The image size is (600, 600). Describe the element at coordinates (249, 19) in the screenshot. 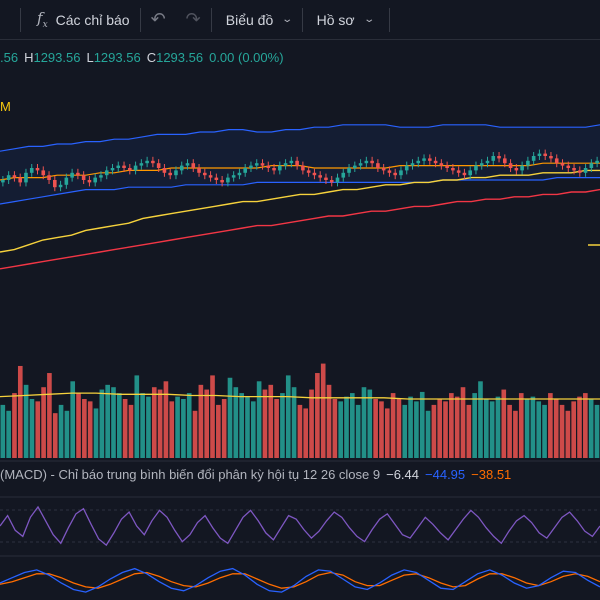

I see `chart-menu-label: Biểu đồ` at that location.